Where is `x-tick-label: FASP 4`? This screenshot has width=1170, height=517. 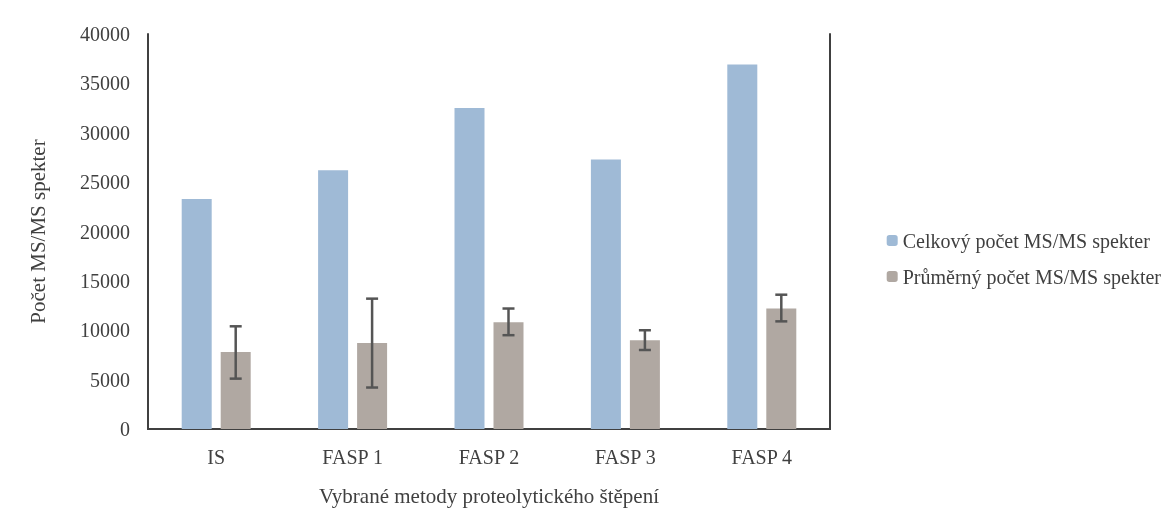
x-tick-label: FASP 4 is located at coordinates (762, 457).